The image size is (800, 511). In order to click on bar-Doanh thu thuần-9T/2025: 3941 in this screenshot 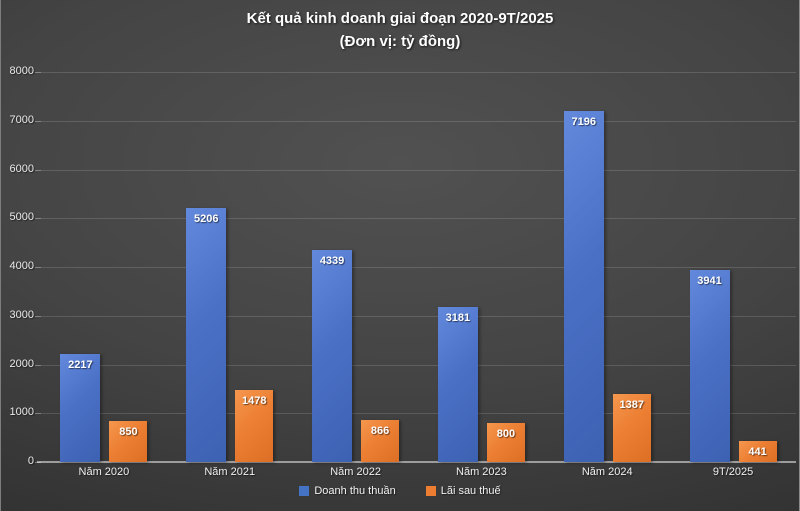, I will do `click(709, 365)`.